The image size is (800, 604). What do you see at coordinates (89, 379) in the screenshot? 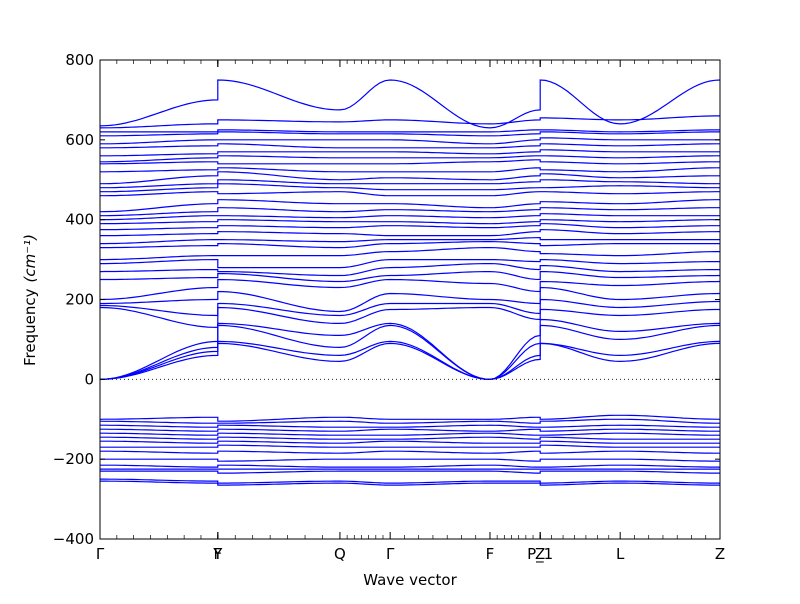
I see `y-tick-label: 0` at bounding box center [89, 379].